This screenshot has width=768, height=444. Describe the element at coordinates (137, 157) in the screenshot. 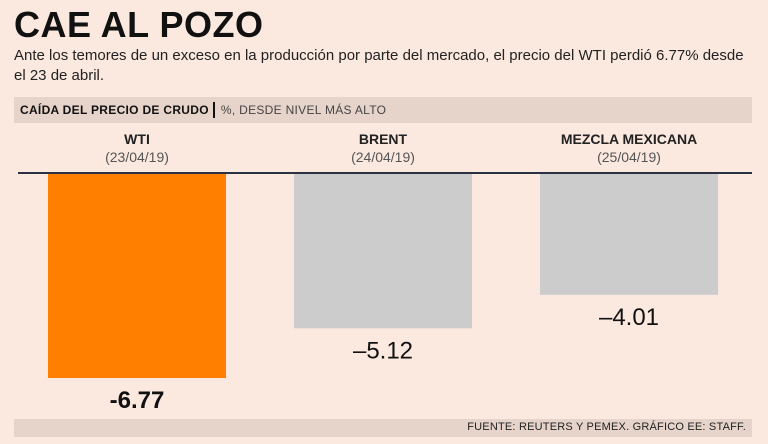

I see `category-date: (23/04/19)` at that location.